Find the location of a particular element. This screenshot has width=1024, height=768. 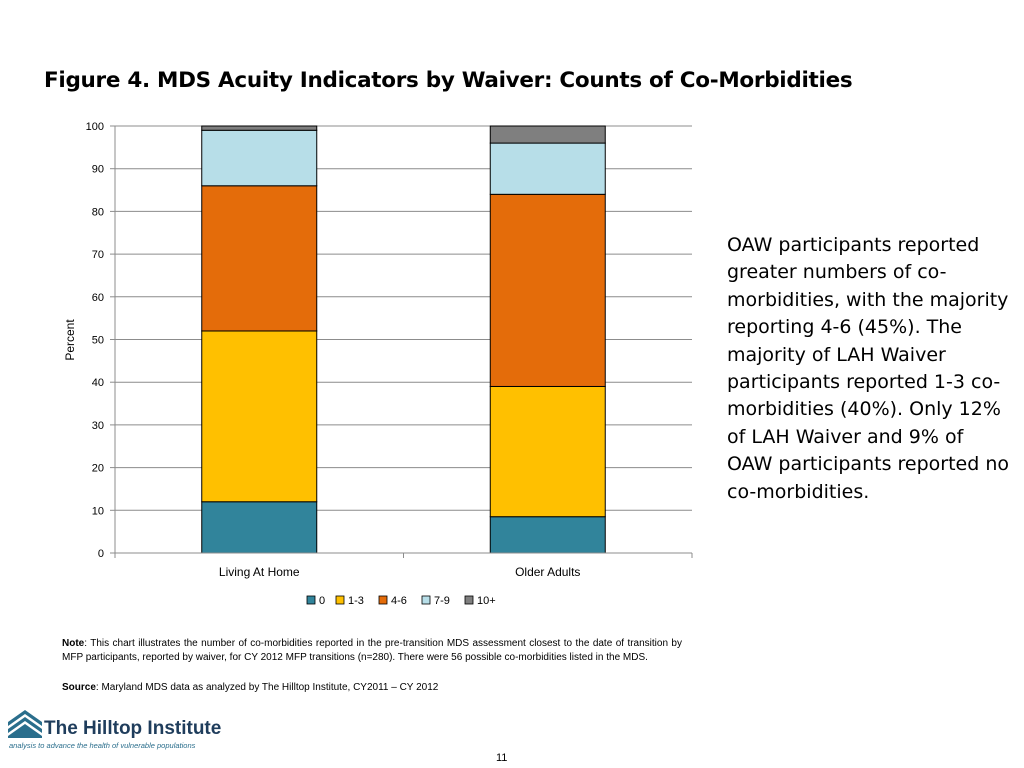

y-tick-label: 0 is located at coordinates (101, 554).